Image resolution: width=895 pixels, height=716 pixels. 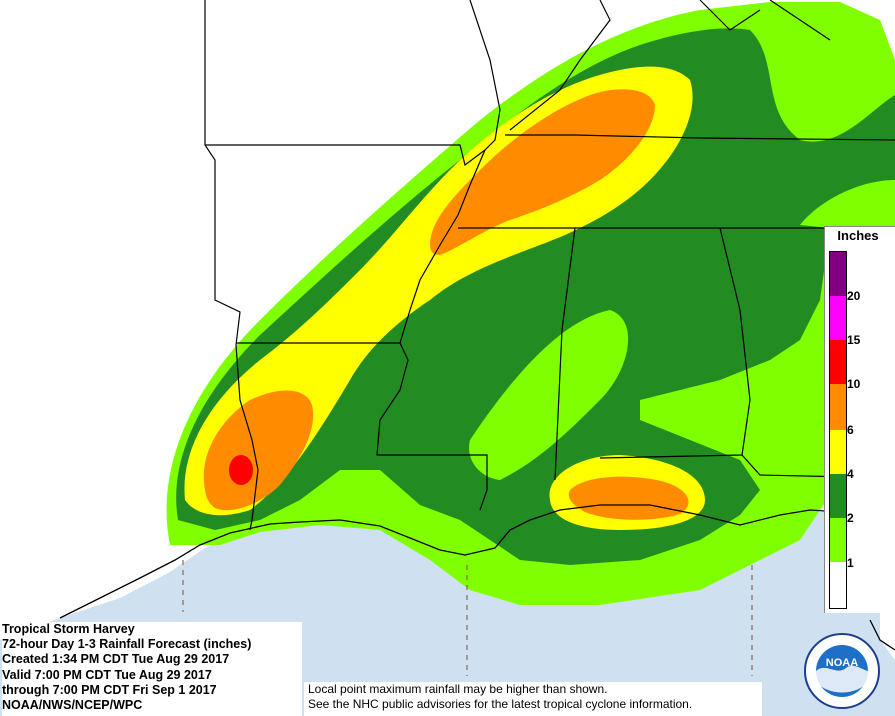 I want to click on valid-time: Valid 7:00 PM CDT Tue Aug 29 2017, so click(x=107, y=674).